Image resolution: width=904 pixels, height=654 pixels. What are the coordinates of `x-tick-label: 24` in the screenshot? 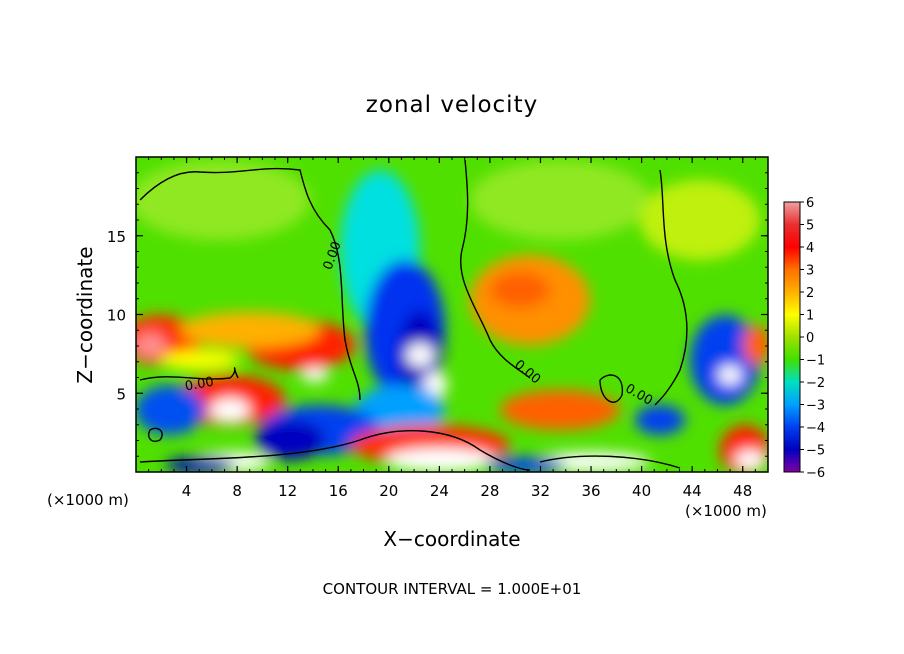 It's located at (439, 491).